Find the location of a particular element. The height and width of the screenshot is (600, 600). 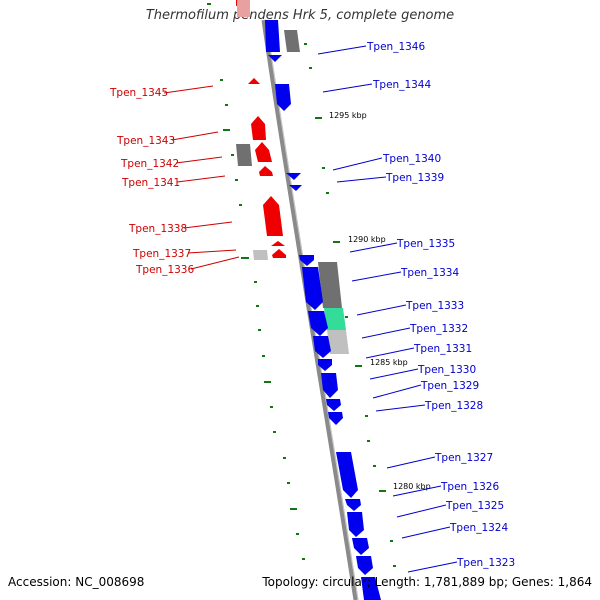

gene-label: Tpen_1334 is located at coordinates (429, 273).